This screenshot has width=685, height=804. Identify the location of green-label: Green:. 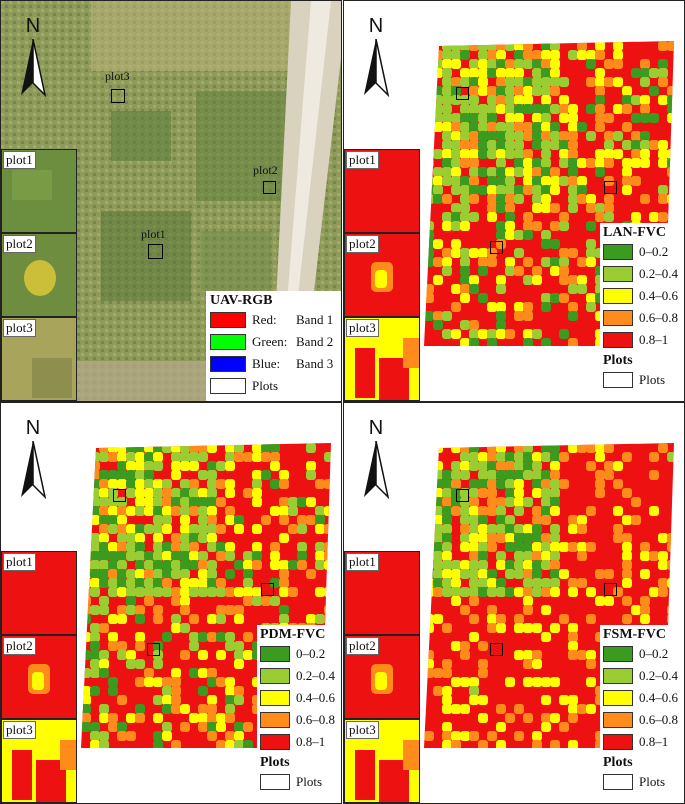
(270, 341).